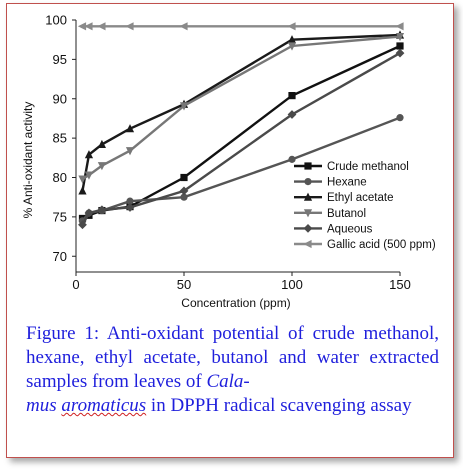 Image resolution: width=463 pixels, height=469 pixels. Describe the element at coordinates (381, 245) in the screenshot. I see `legend-label: Gallic acid (500 ppm)` at that location.